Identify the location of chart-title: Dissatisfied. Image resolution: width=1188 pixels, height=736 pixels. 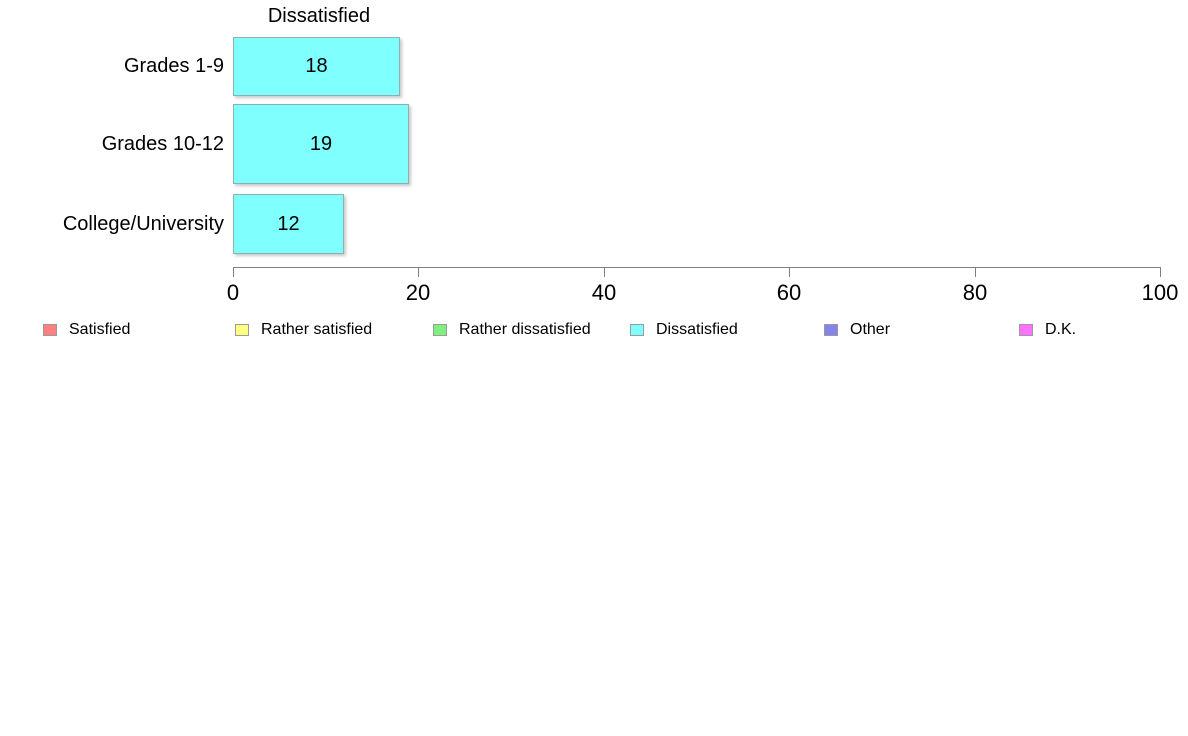
(319, 16).